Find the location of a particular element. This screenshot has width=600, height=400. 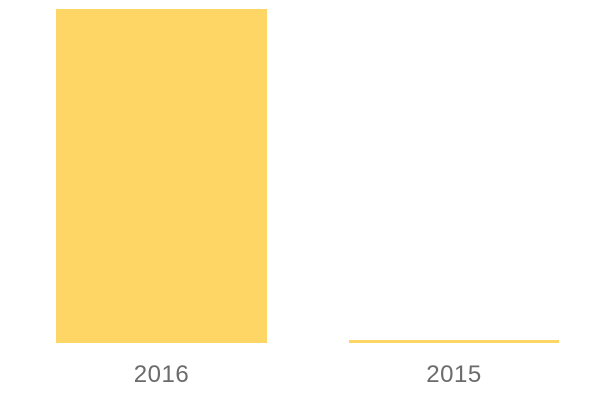

x-tick-label-2015: 2015 is located at coordinates (454, 374).